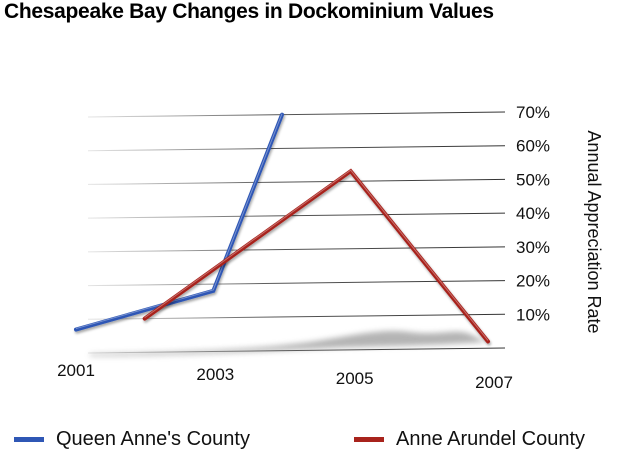 The height and width of the screenshot is (455, 622). What do you see at coordinates (533, 146) in the screenshot?
I see `y-tick-label: 60%` at bounding box center [533, 146].